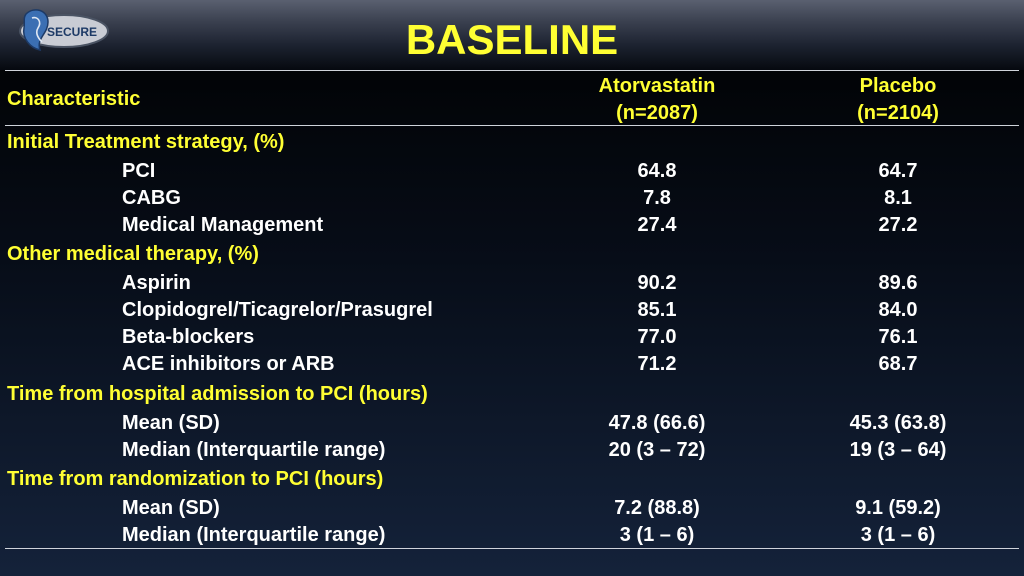  I want to click on header-top-rule, so click(512, 70).